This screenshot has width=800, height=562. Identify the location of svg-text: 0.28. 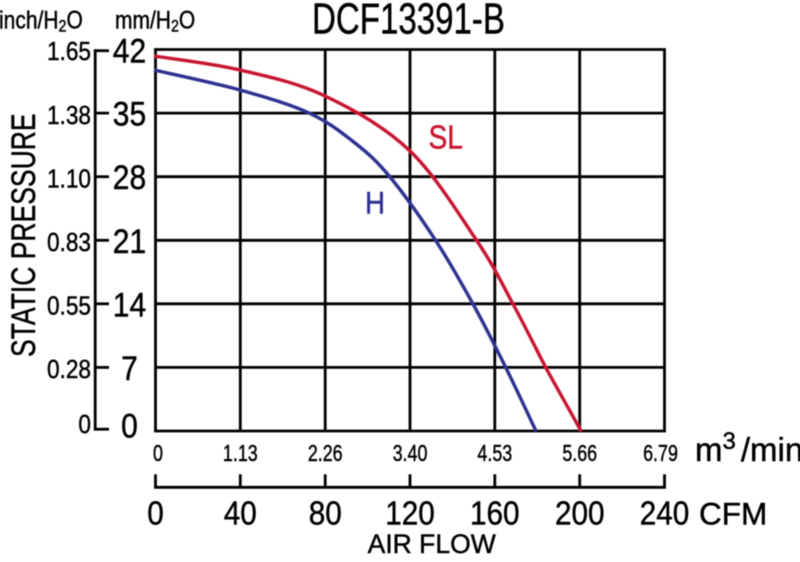
(69, 370).